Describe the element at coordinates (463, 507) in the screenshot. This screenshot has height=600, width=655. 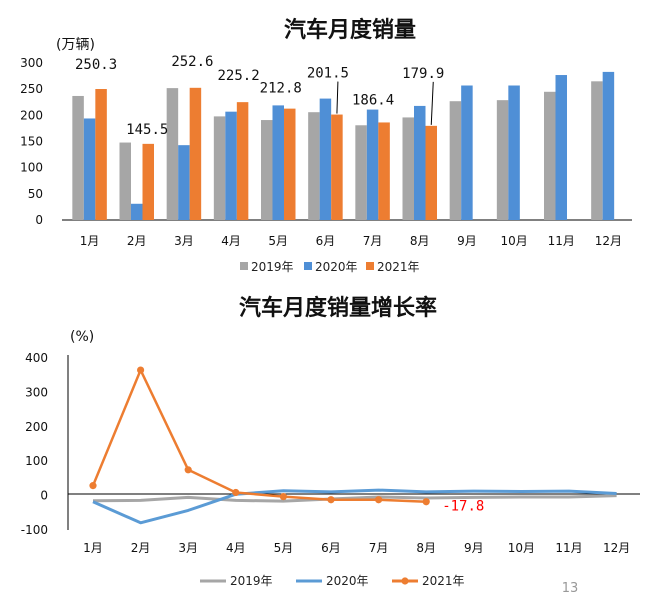
I see `line-end-label: -17.8` at that location.